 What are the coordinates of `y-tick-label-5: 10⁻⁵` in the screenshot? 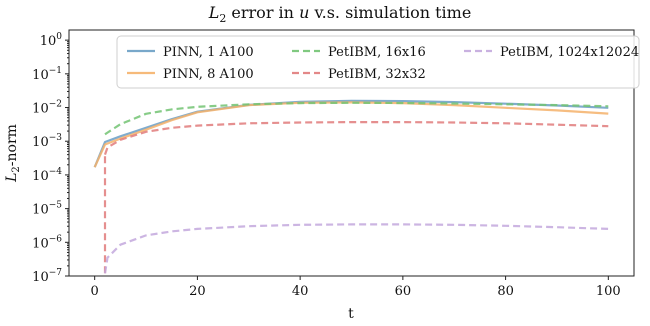 It's located at (47, 209).